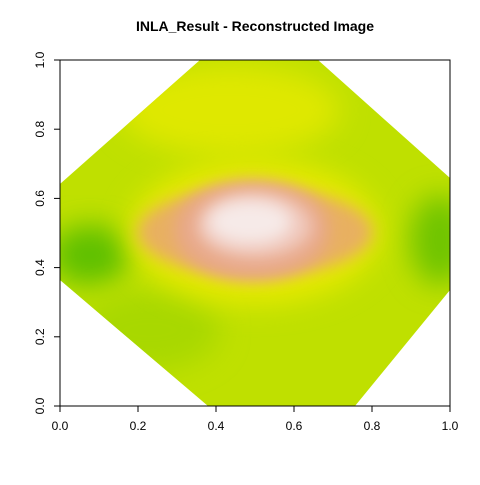 This screenshot has height=485, width=480. Describe the element at coordinates (40, 59) in the screenshot. I see `y-tick-label: 1.0` at that location.